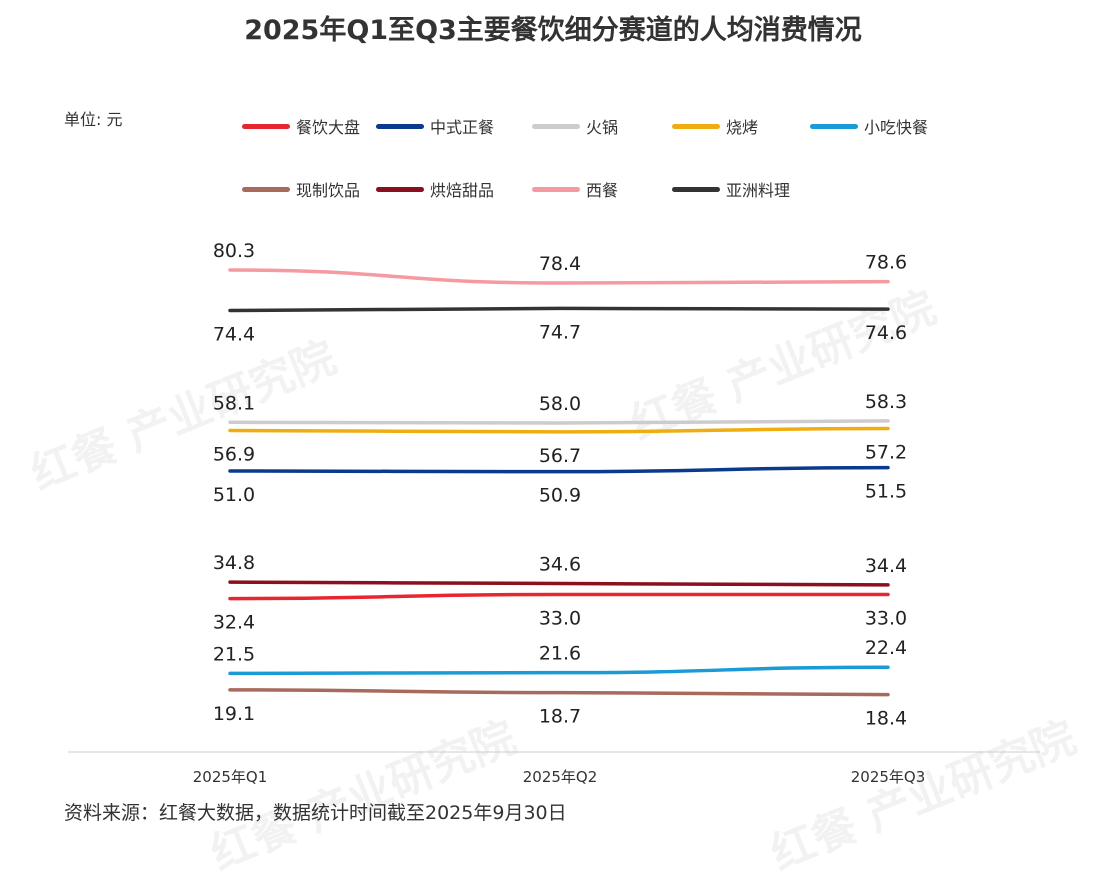 The width and height of the screenshot is (1106, 882). What do you see at coordinates (93, 119) in the screenshot?
I see `unit-label: 单位: 元` at bounding box center [93, 119].